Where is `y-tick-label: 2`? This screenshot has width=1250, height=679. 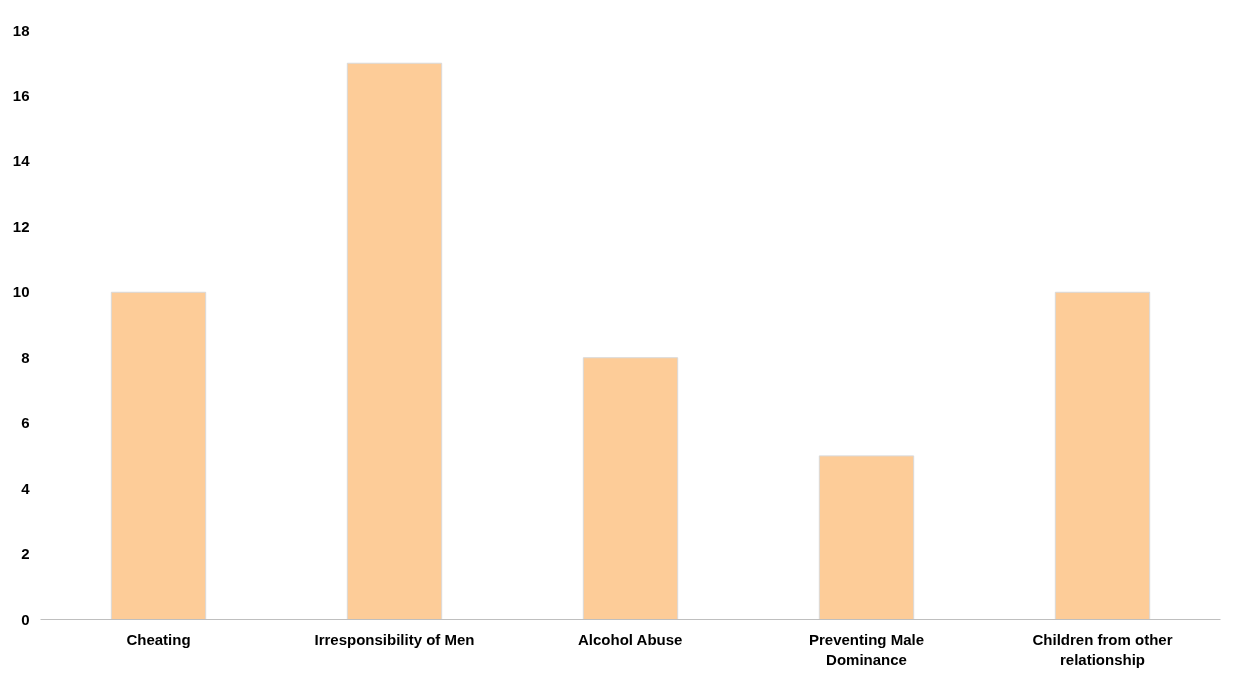 y-tick-label: 2 is located at coordinates (25, 554).